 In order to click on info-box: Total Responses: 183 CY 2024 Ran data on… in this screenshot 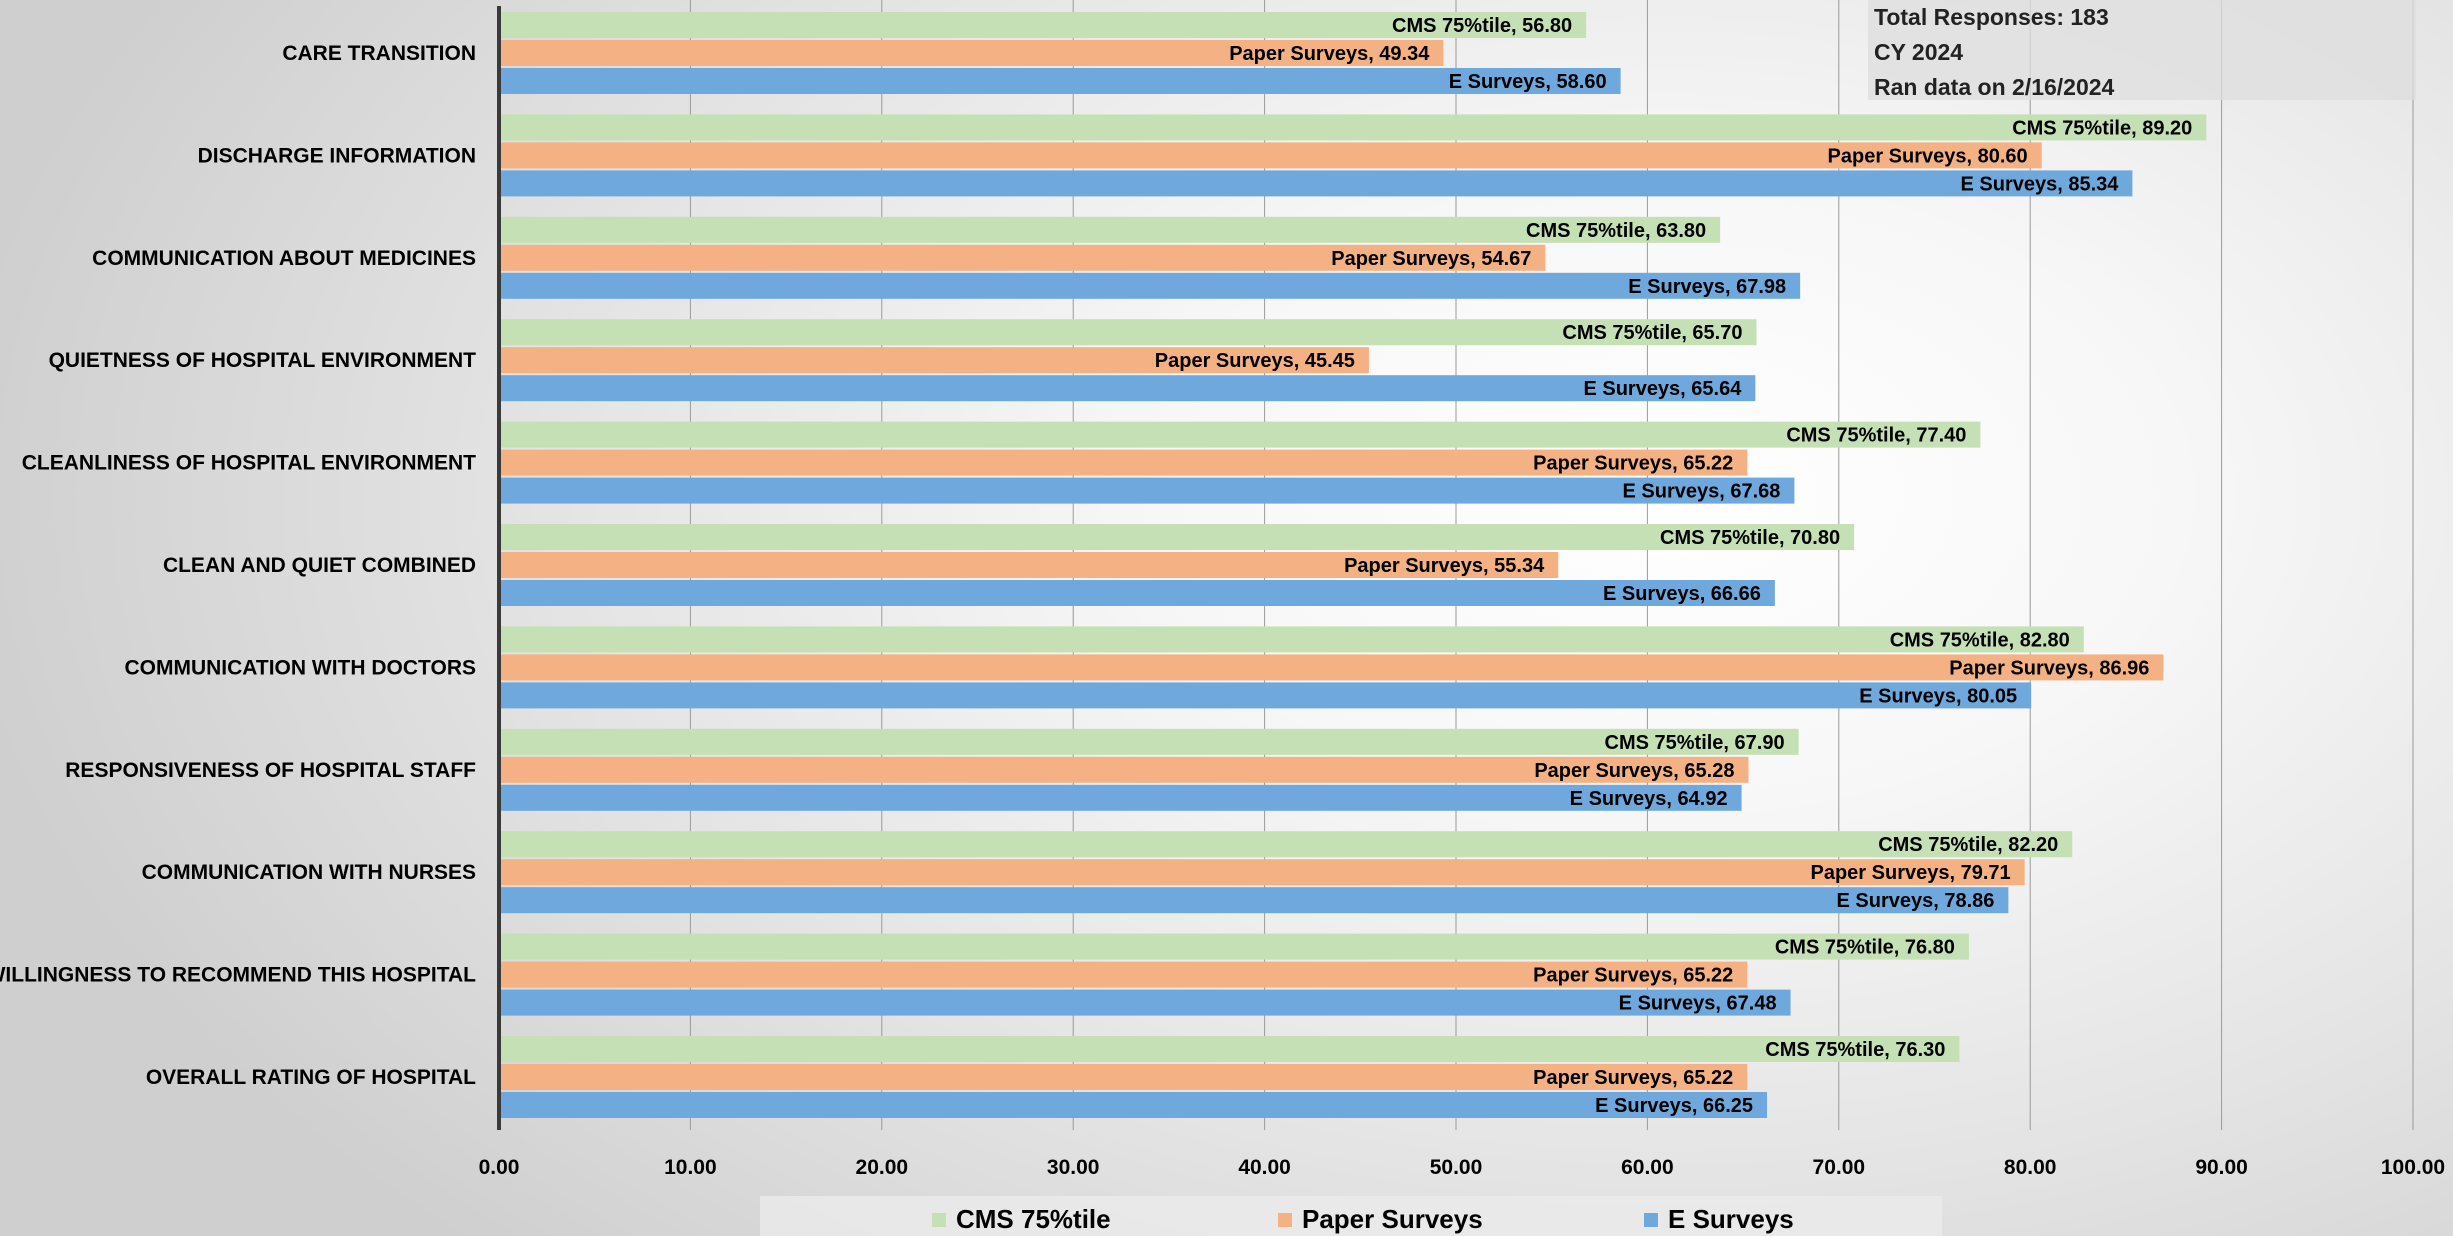, I will do `click(2142, 50)`.